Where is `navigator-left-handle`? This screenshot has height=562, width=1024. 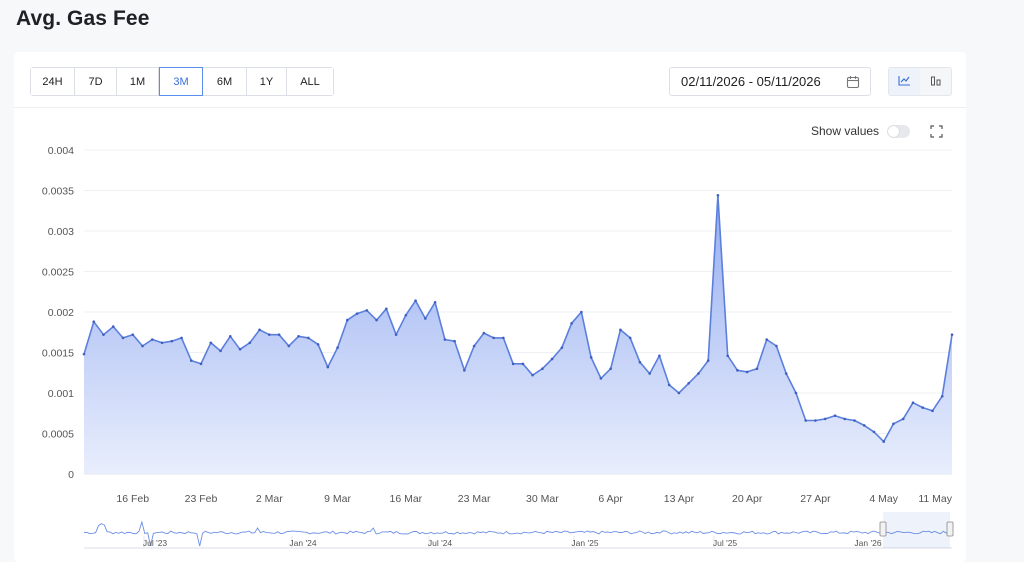
navigator-left-handle is located at coordinates (883, 529).